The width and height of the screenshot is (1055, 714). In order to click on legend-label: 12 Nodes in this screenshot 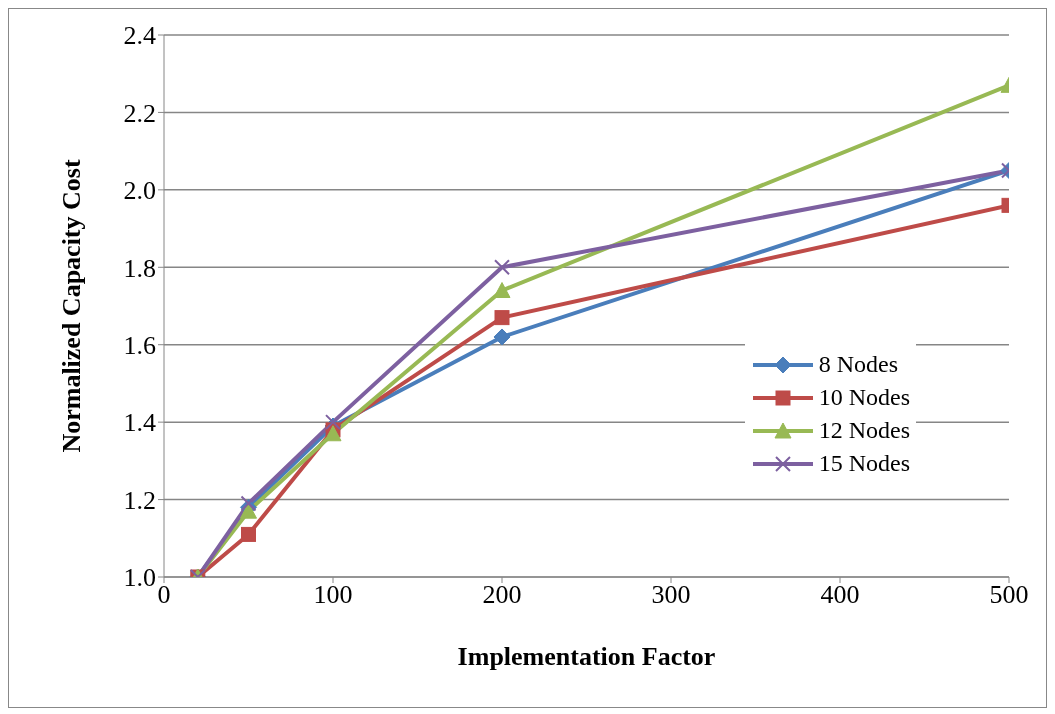, I will do `click(864, 430)`.